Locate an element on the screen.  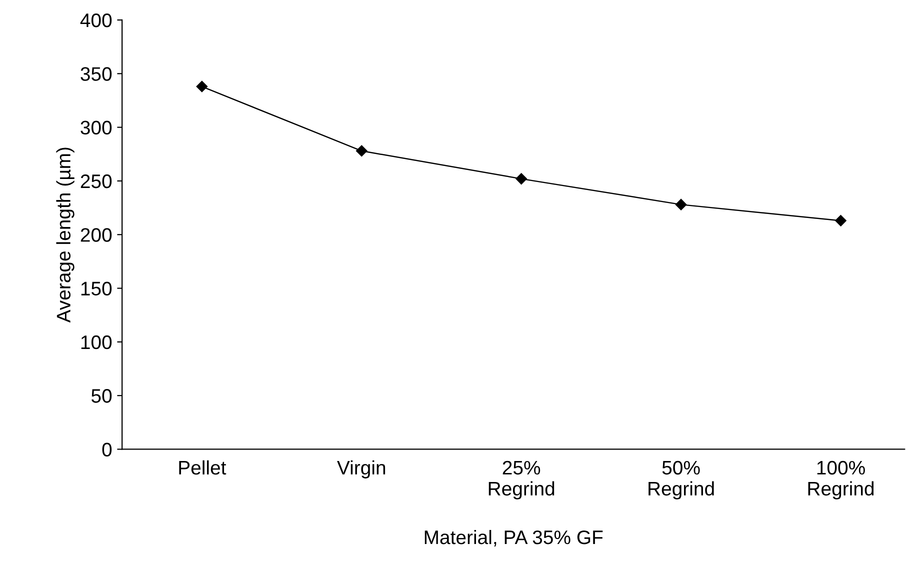
x-tick-label: Pellet is located at coordinates (202, 467).